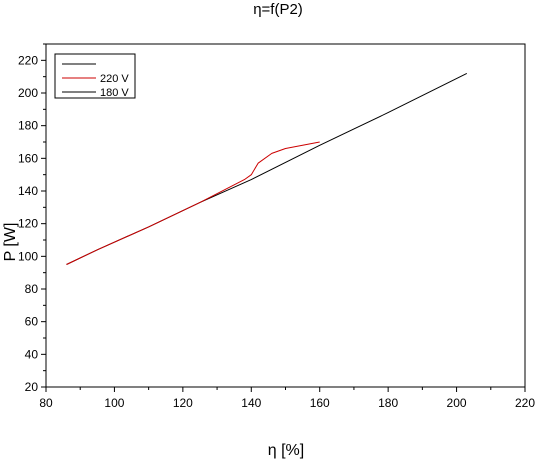 Image resolution: width=539 pixels, height=461 pixels. I want to click on chart-title: η=f(P2), so click(278, 9).